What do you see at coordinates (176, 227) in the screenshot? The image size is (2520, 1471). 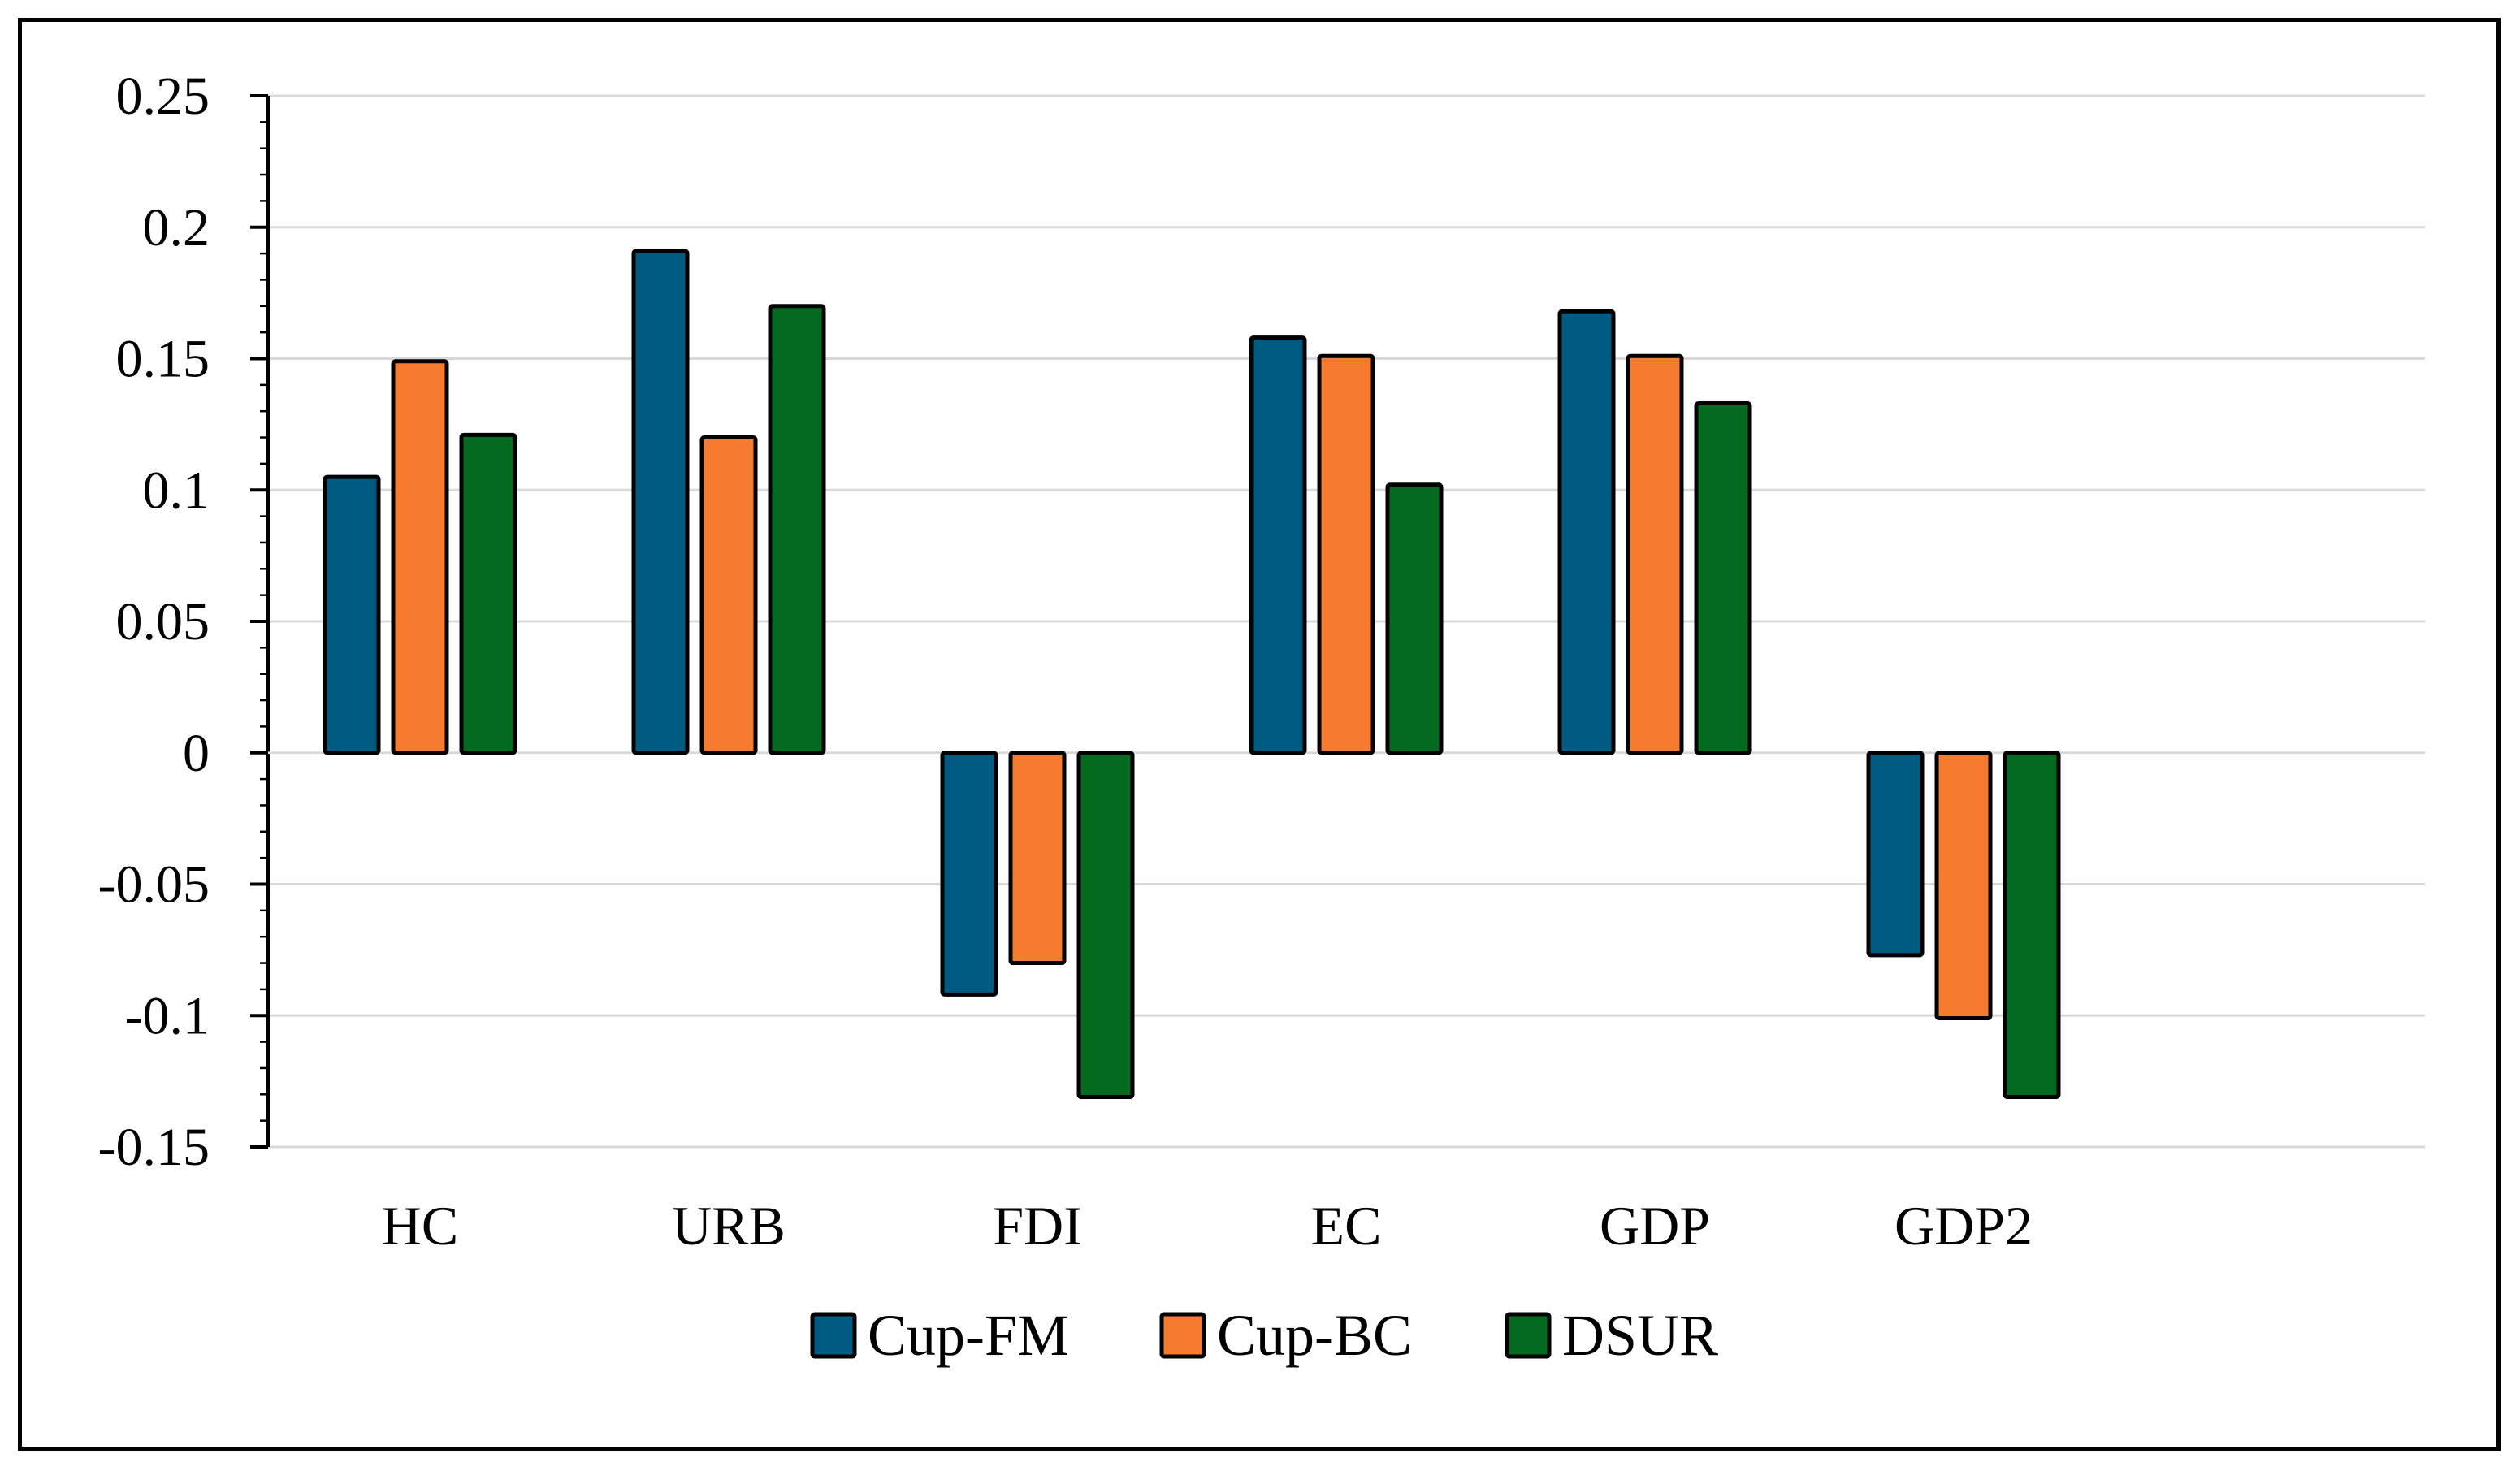 I see `y-tick-label: 0.2` at bounding box center [176, 227].